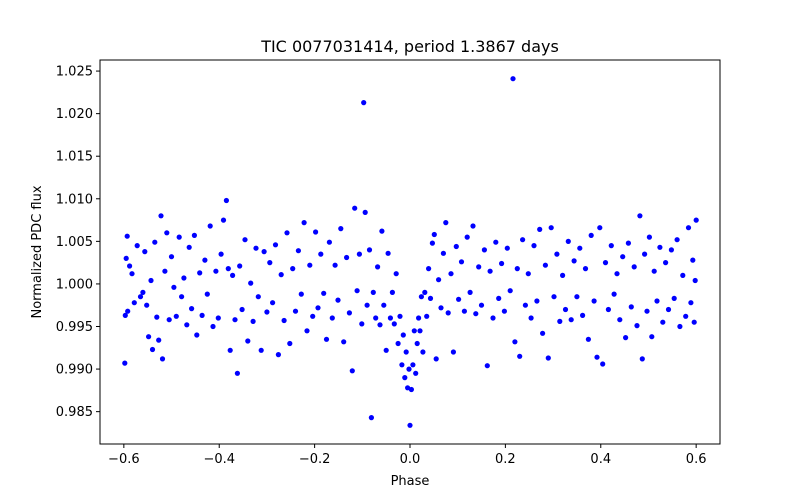 The width and height of the screenshot is (800, 500). Describe the element at coordinates (74, 242) in the screenshot. I see `y-tick-label: 1.005` at that location.